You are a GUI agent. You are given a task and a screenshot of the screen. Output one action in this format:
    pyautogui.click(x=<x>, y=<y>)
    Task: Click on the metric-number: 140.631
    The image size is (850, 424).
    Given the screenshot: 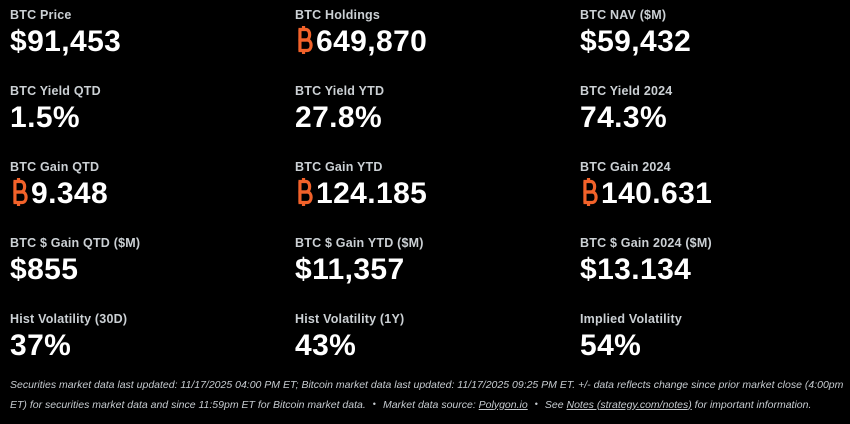 What is the action you would take?
    pyautogui.click(x=657, y=193)
    